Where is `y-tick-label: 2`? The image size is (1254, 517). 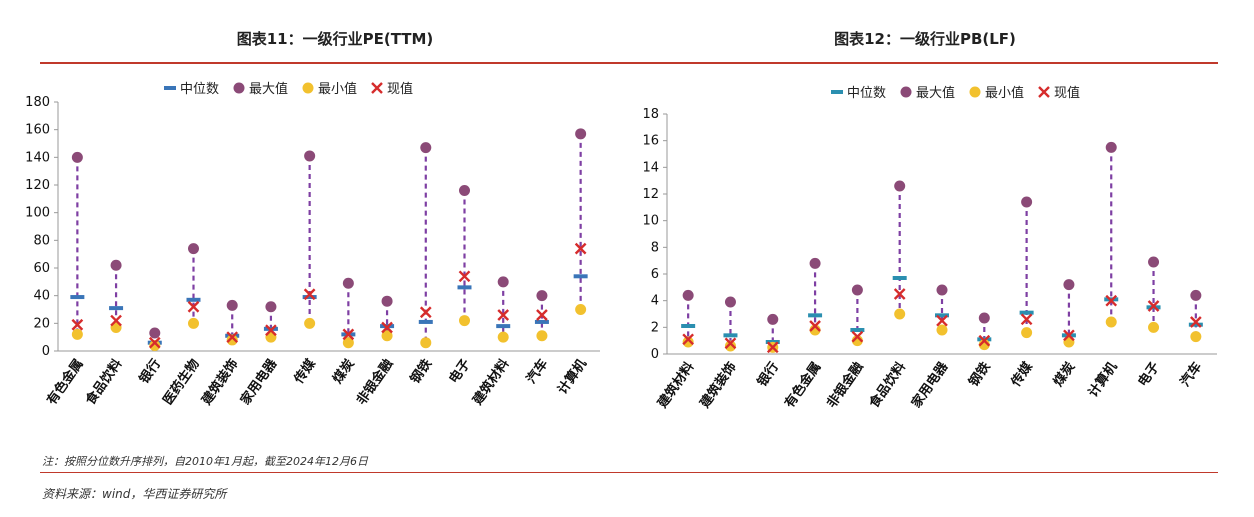 y-tick-label: 2 is located at coordinates (655, 327).